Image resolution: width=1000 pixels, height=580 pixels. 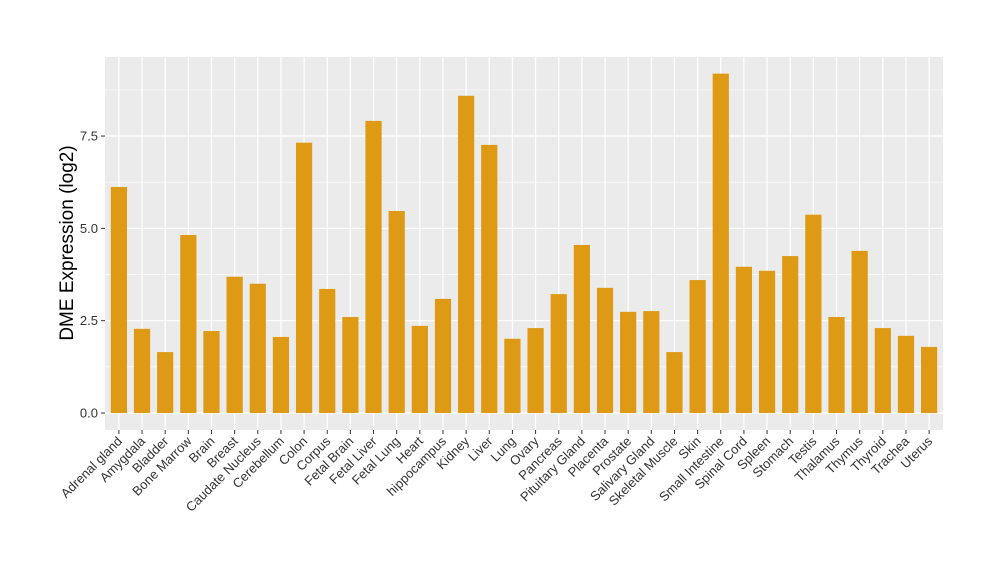 What do you see at coordinates (744, 340) in the screenshot?
I see `bar-spinal-cord` at bounding box center [744, 340].